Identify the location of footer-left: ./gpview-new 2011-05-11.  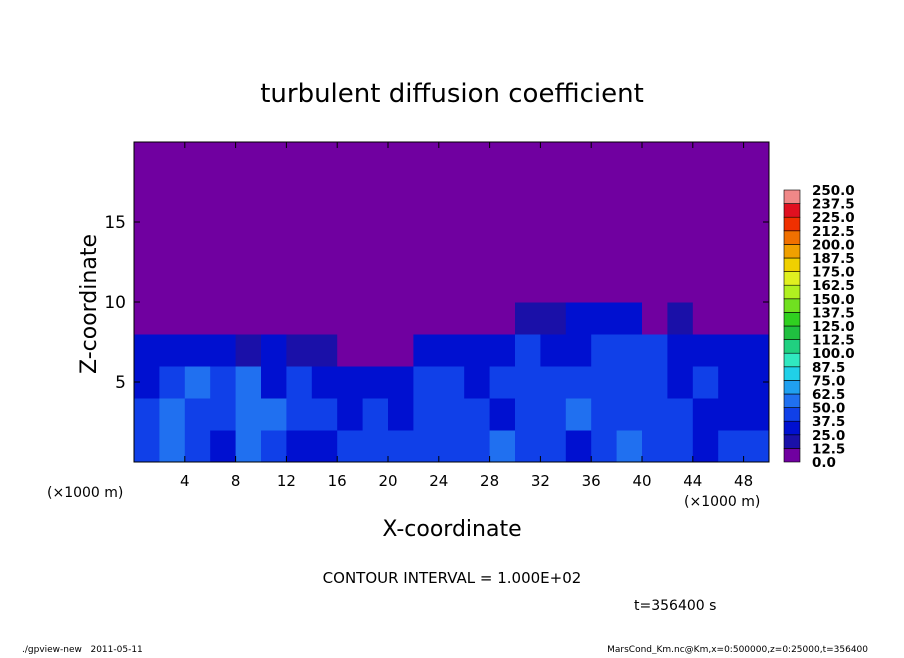
(82, 649).